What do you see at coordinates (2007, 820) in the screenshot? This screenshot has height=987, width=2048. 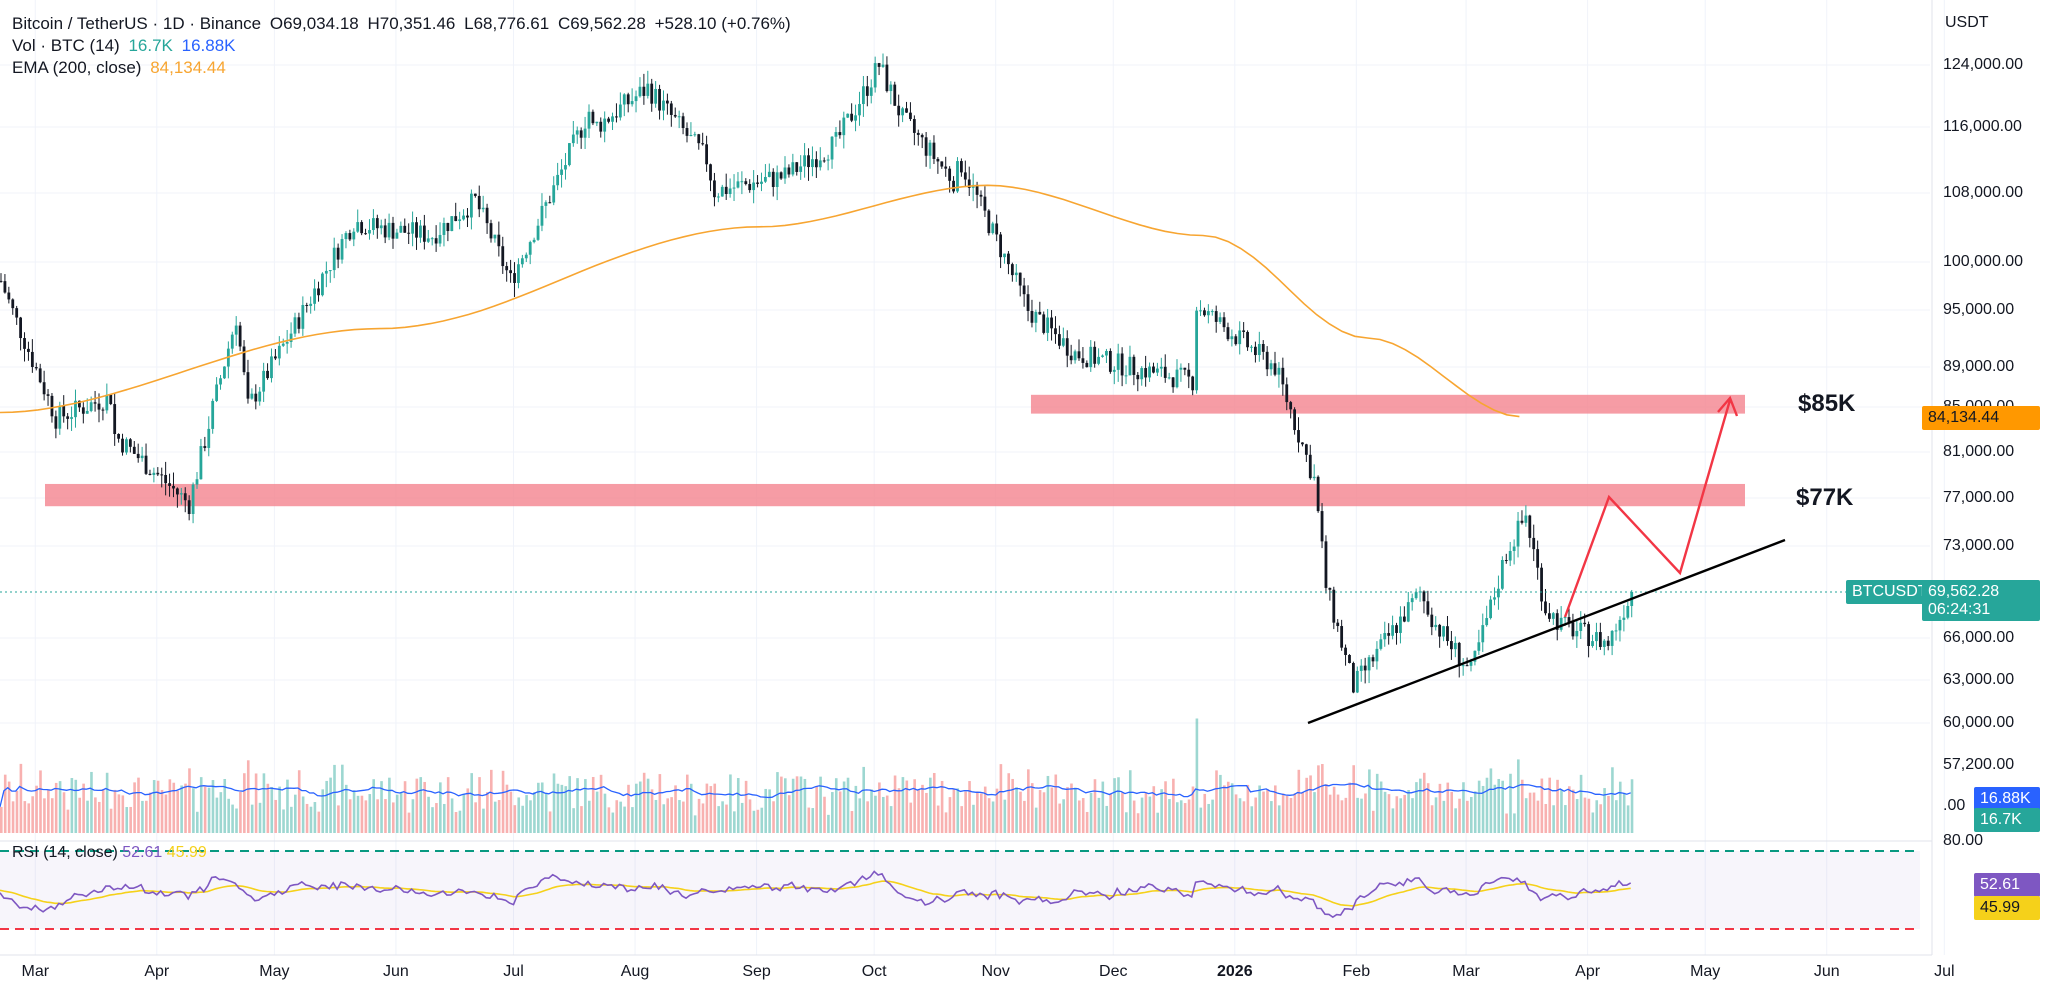 I see `volume-badge: 16.7K` at bounding box center [2007, 820].